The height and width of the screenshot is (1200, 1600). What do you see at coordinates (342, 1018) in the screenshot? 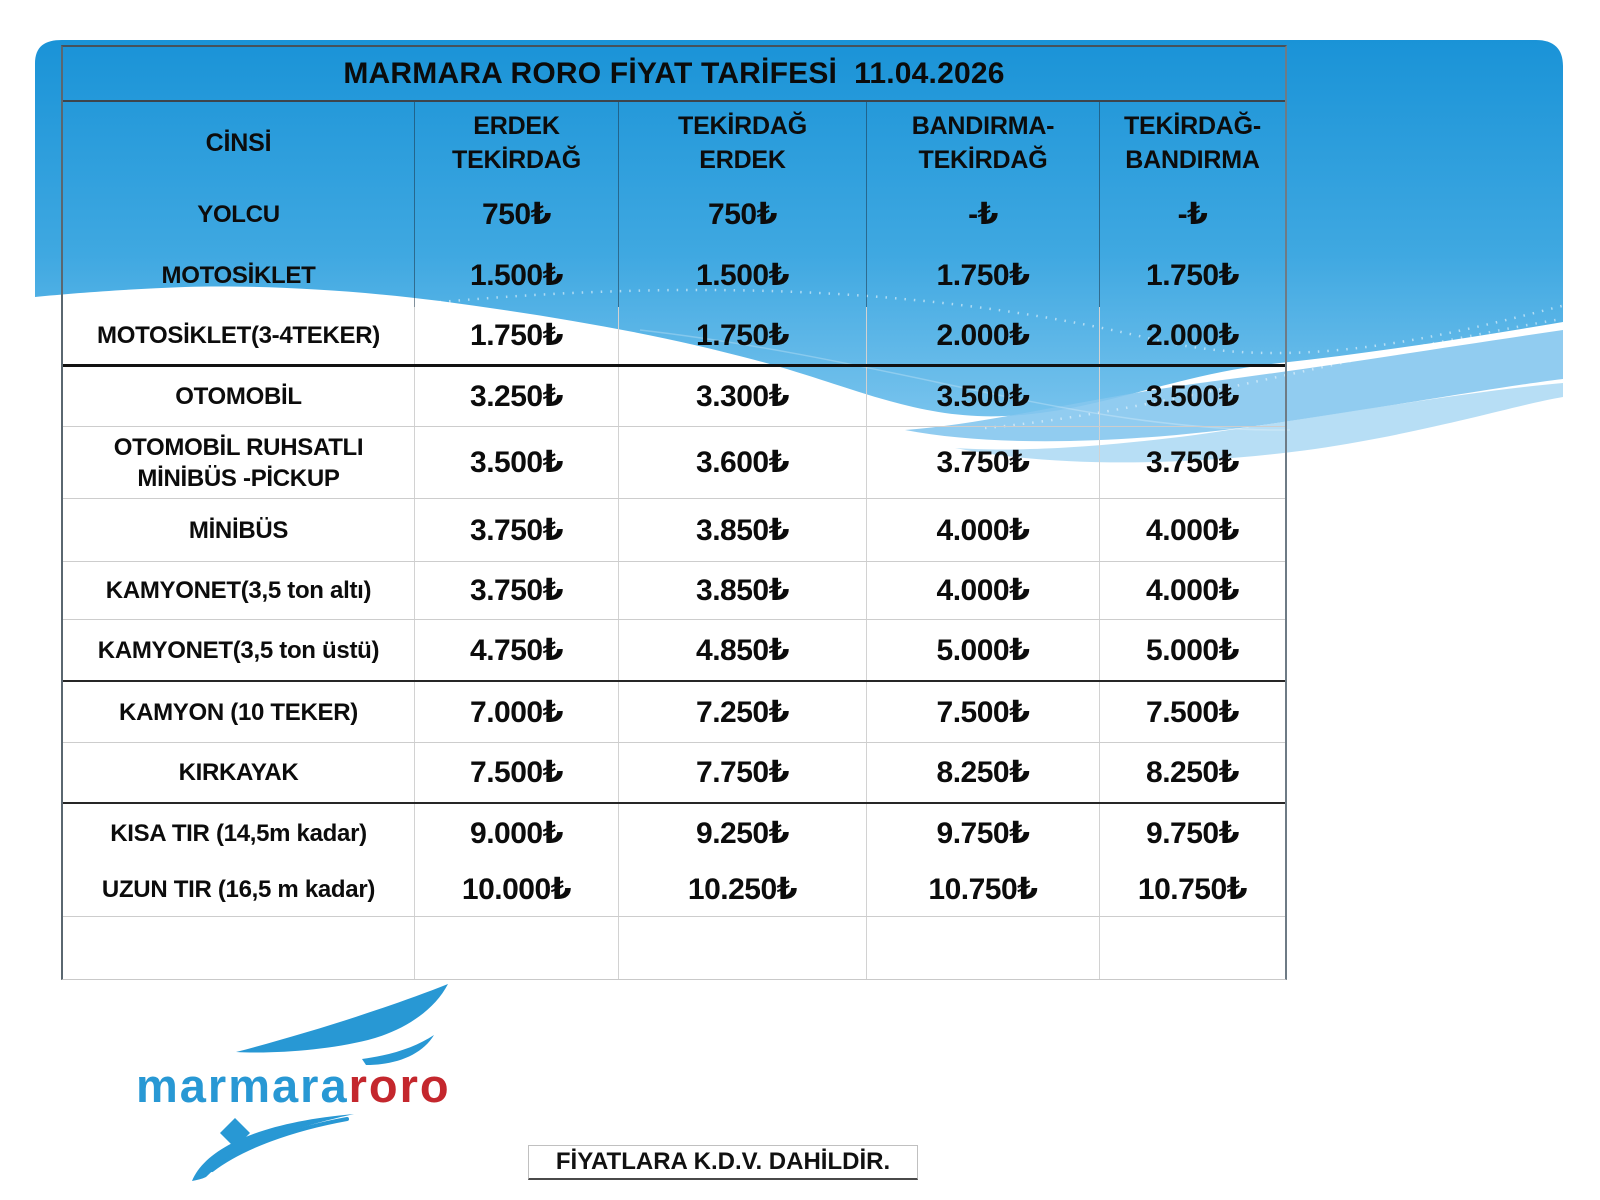
I see `logo-upper-swoosh` at bounding box center [342, 1018].